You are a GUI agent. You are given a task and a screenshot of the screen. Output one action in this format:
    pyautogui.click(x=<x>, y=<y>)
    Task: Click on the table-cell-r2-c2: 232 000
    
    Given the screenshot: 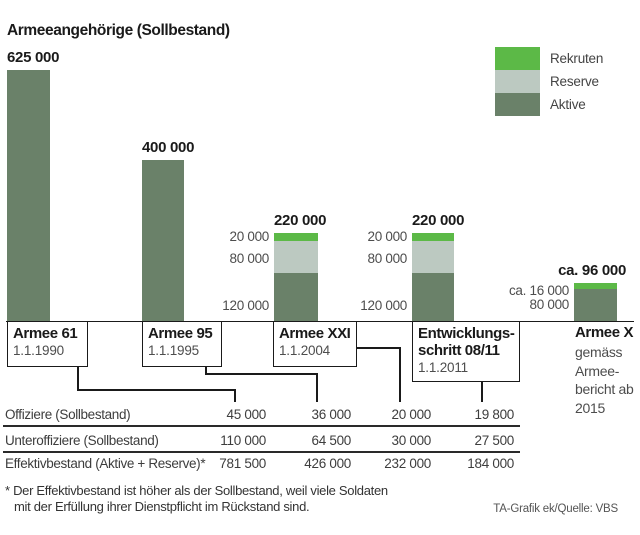 What is the action you would take?
    pyautogui.click(x=407, y=463)
    